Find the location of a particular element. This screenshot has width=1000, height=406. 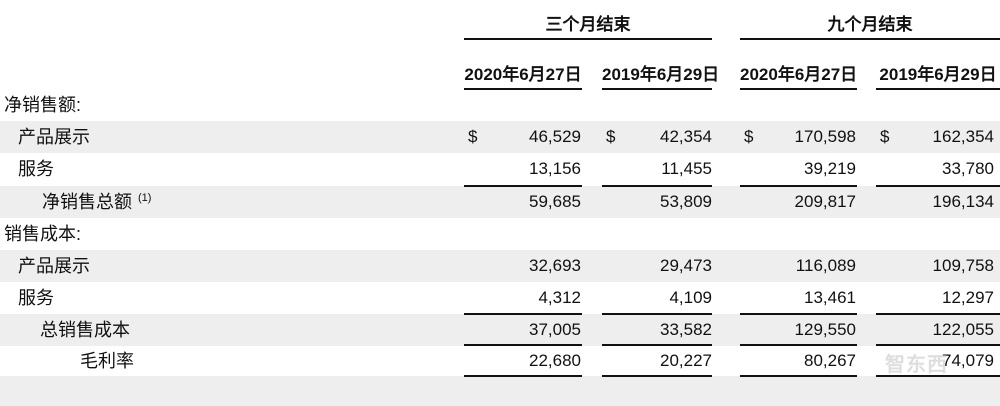

table-row-total: 总销售成本 37,005 33,582 129,550 122,055 is located at coordinates (500, 330).